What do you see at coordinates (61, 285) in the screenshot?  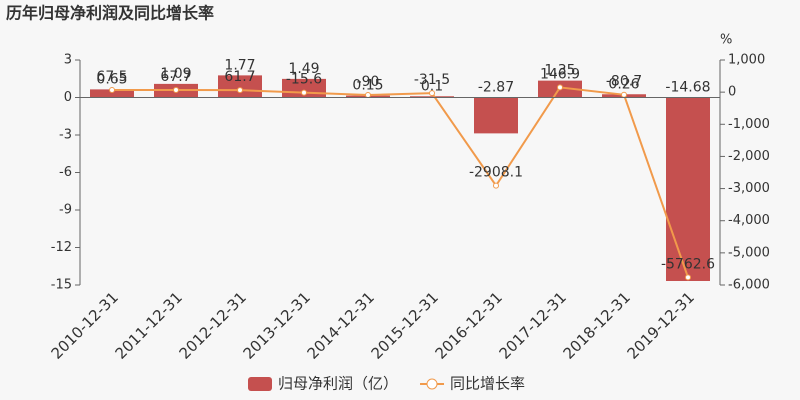 I see `y-tick-label: -15` at bounding box center [61, 285].